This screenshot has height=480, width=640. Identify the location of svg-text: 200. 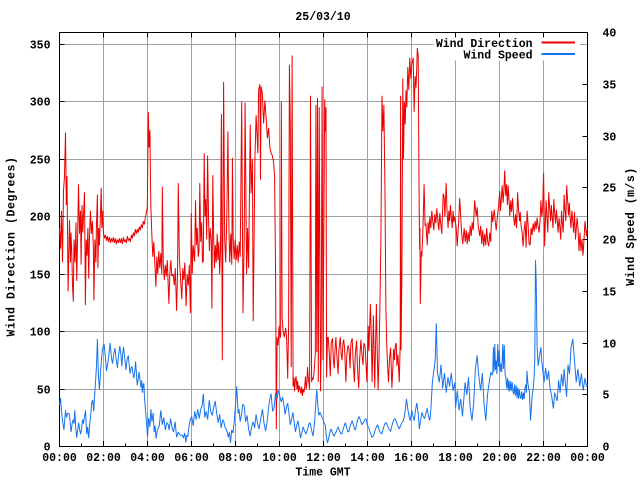
(40, 217).